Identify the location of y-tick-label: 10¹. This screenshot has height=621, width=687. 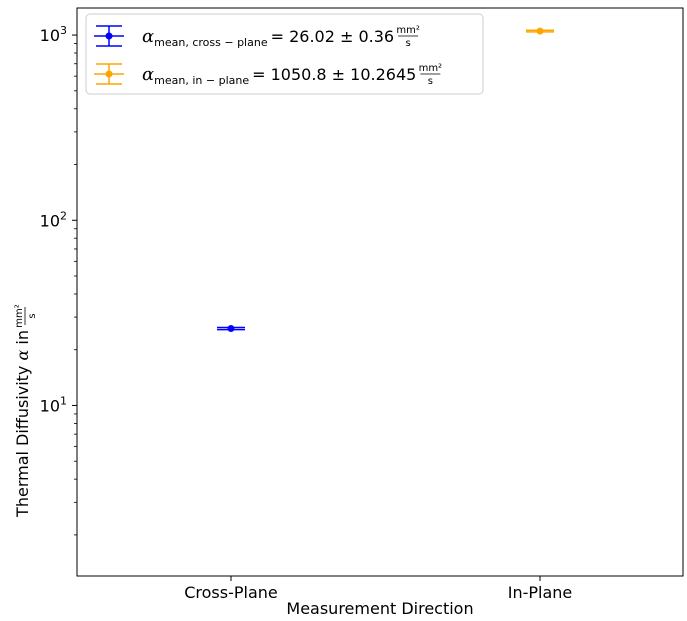
(53, 404).